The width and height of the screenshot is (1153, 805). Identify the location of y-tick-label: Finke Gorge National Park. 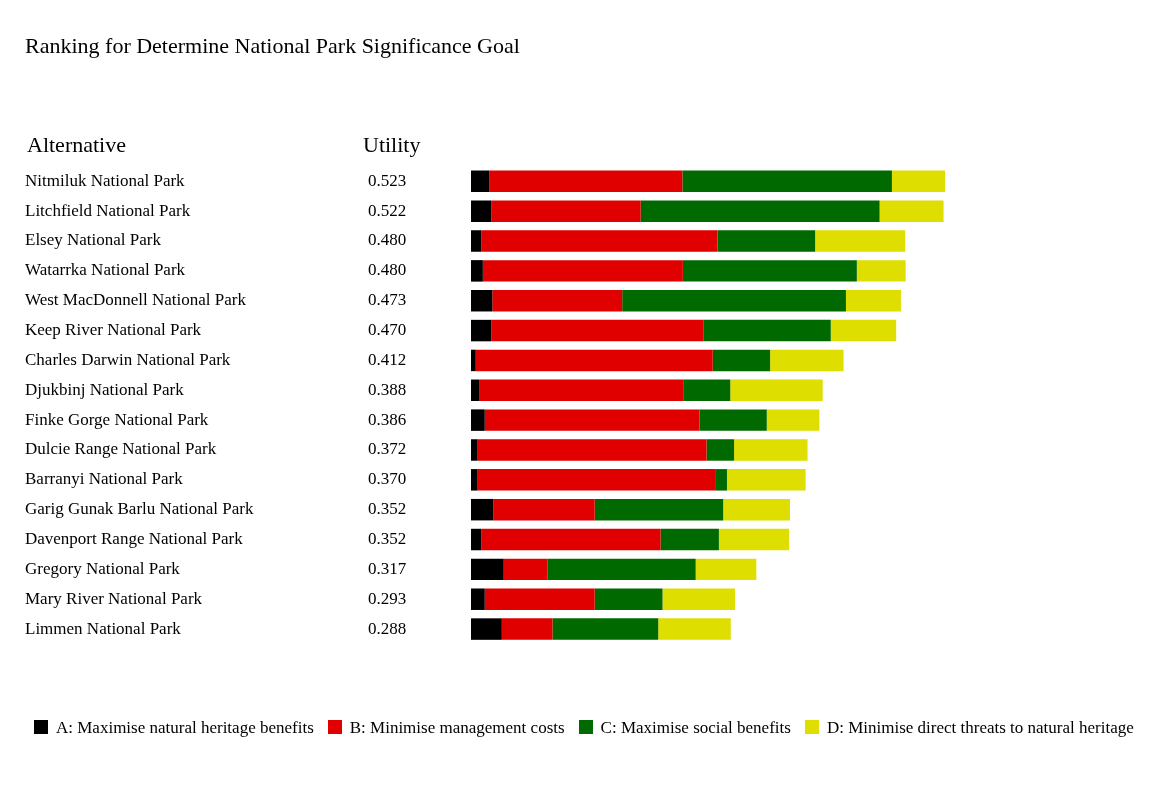
(117, 419).